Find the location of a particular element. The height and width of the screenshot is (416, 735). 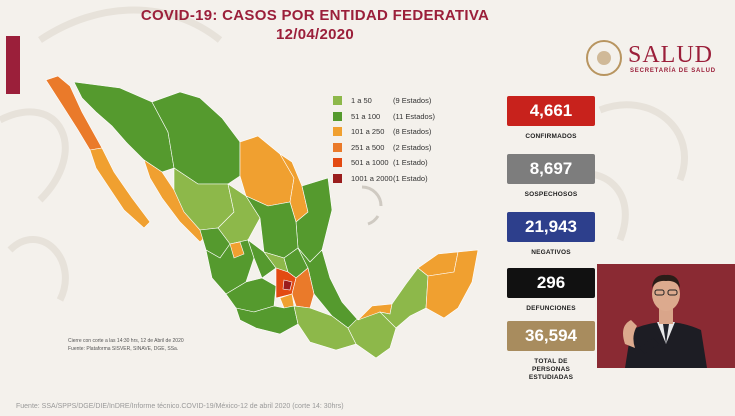

stat-sospechosos: 8,697 SOSPECHOSOS is located at coordinates (551, 176).